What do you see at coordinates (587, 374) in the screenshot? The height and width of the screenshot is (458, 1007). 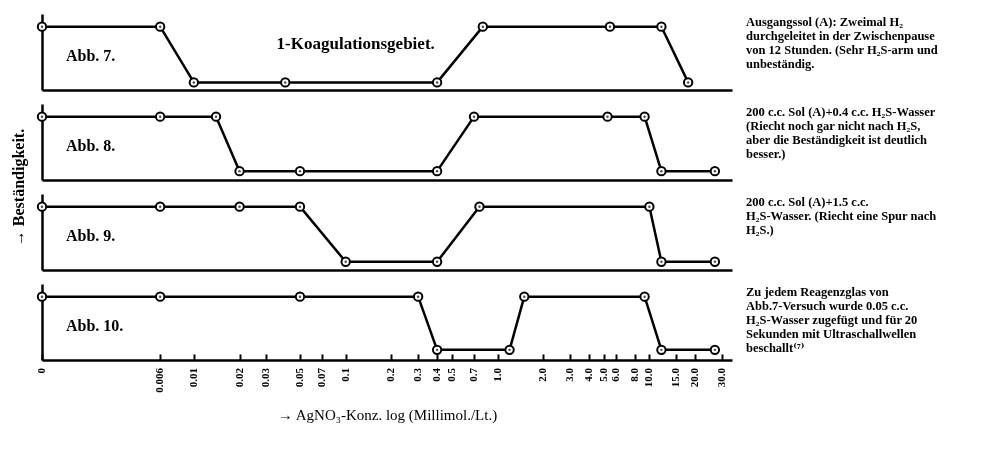 I see `x-tick-label: 4.0` at bounding box center [587, 374].